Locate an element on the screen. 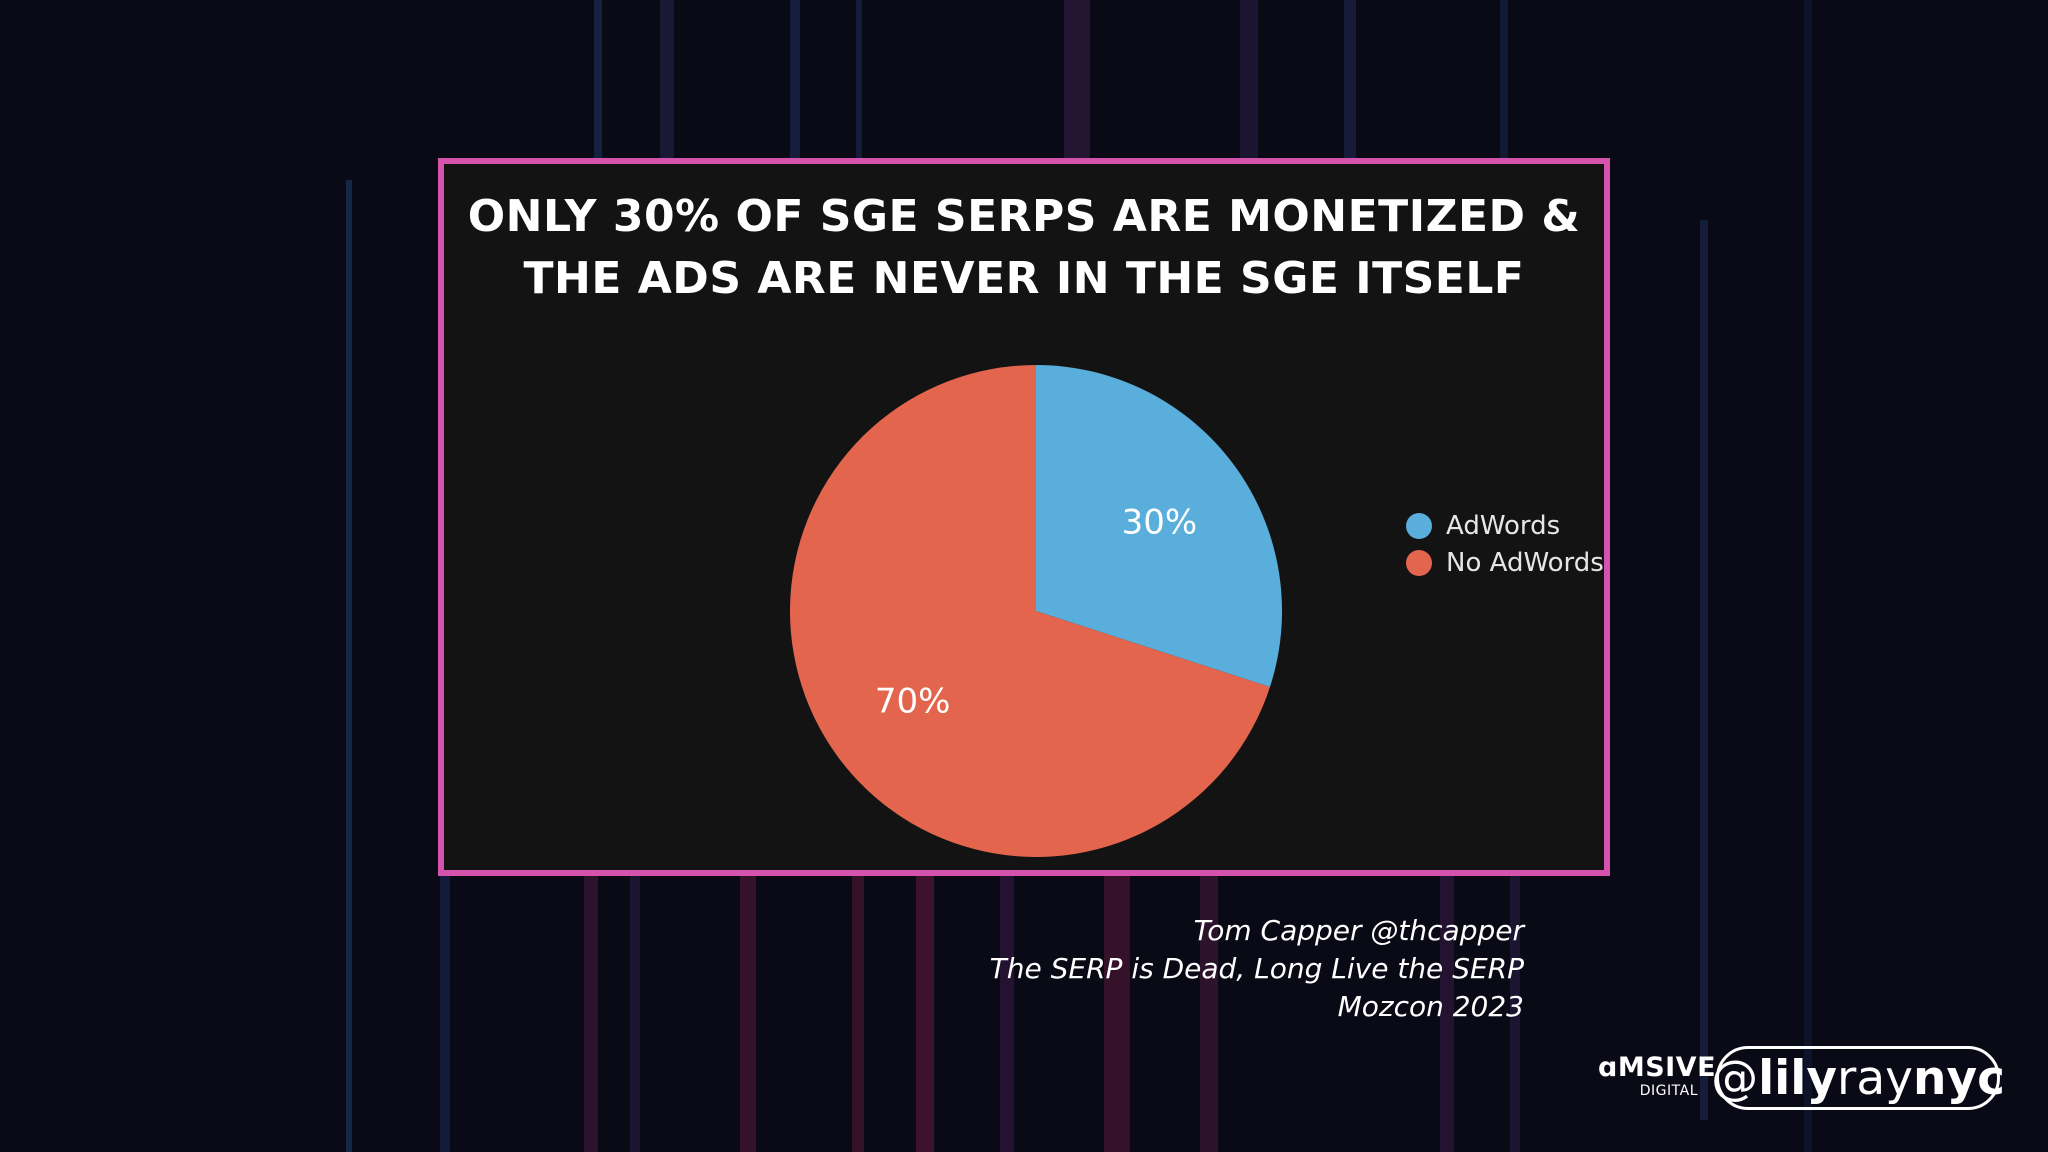 This screenshot has height=1152, width=2048. pie-label-no-adwords: 70% is located at coordinates (913, 702).